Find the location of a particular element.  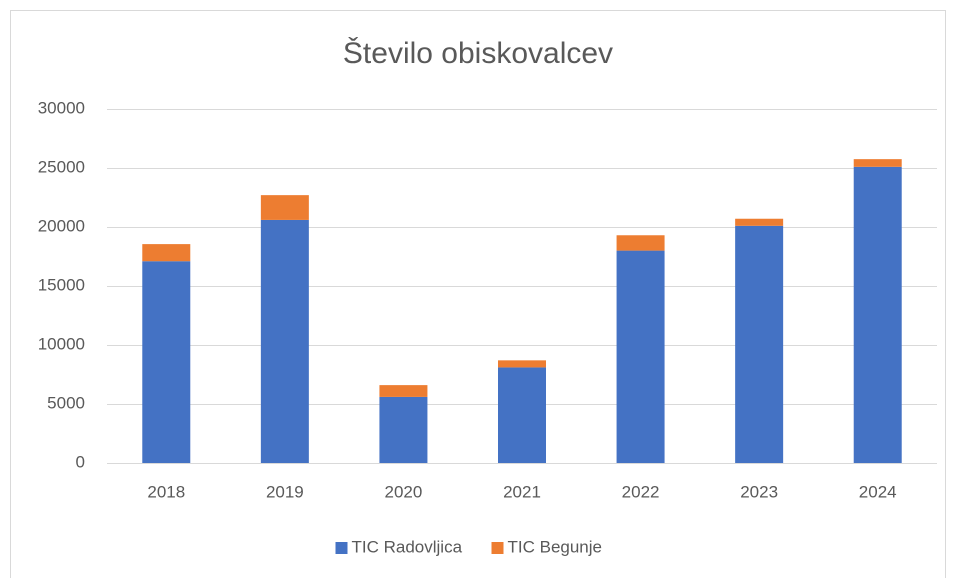

x-tick-label: 2022 is located at coordinates (641, 491).